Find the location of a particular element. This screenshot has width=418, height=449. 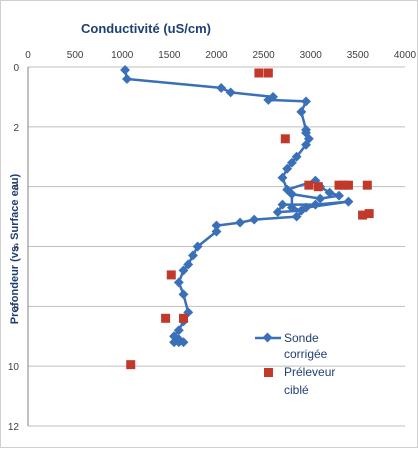

legend-label-sonde-line2: corrigée is located at coordinates (306, 354).